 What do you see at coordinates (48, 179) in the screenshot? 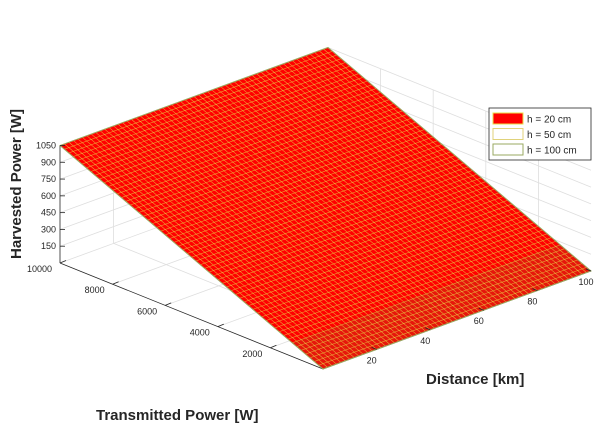
I see `z-tick-label: 750` at bounding box center [48, 179].